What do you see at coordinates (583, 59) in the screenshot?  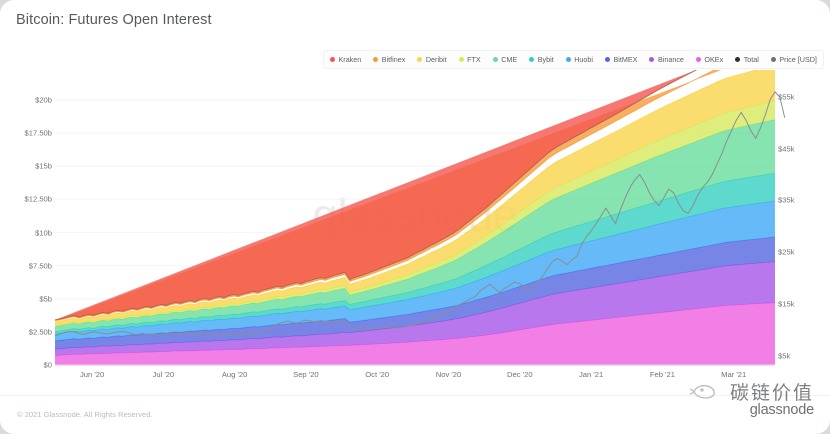 I see `legend-label: Huobi` at bounding box center [583, 59].